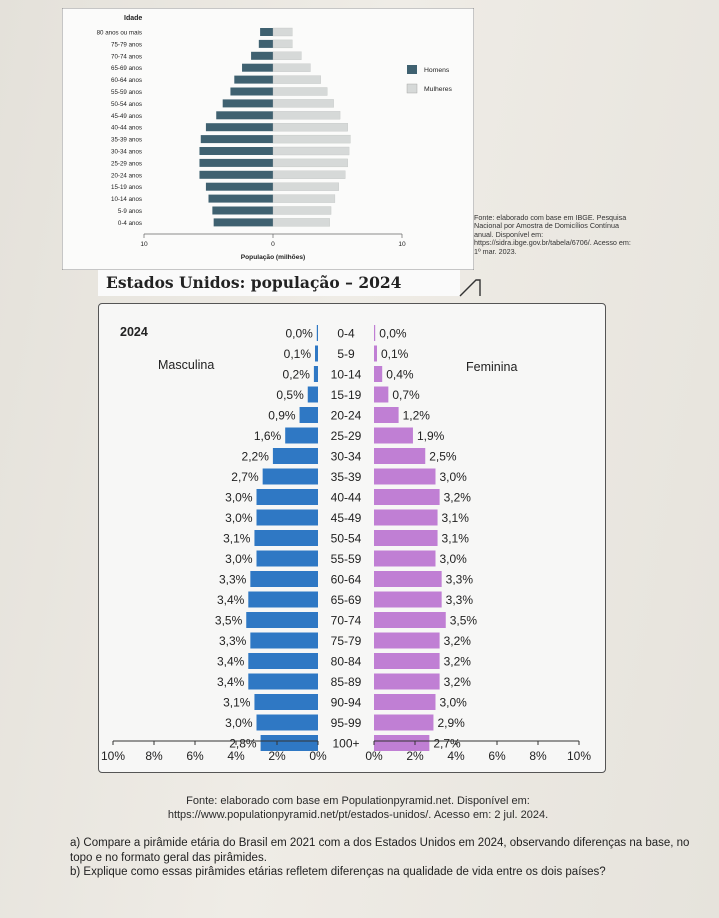 The image size is (719, 918). I want to click on us-age-label: 80-84, so click(346, 662).